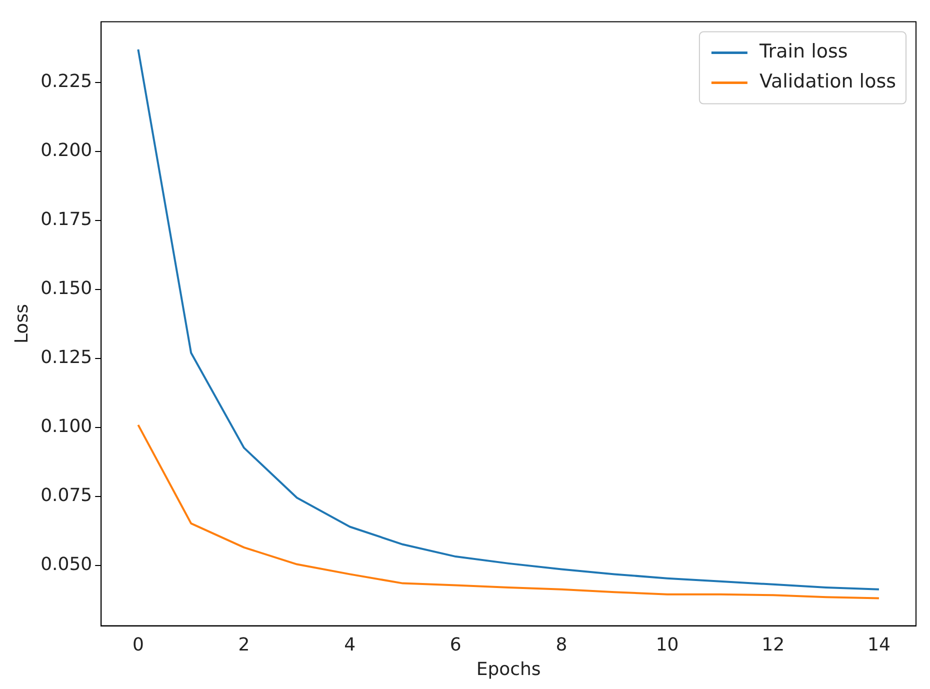 The width and height of the screenshot is (930, 689). I want to click on x-tick-label: 12, so click(773, 645).